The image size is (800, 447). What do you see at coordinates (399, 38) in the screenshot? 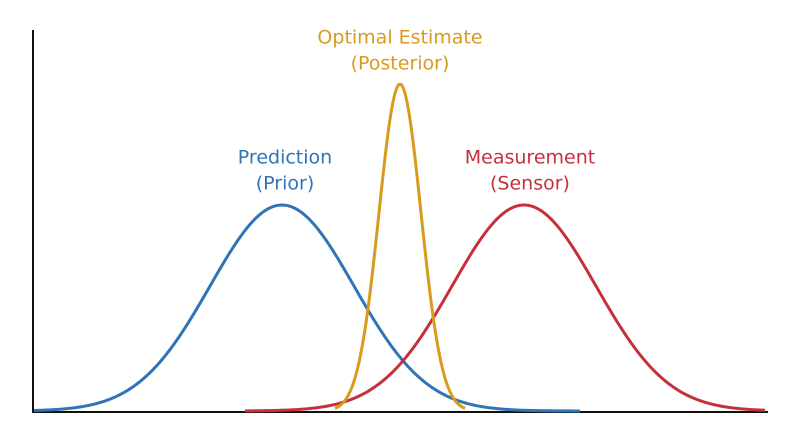
I see `posterior-title: Optimal Estimate` at bounding box center [399, 38].